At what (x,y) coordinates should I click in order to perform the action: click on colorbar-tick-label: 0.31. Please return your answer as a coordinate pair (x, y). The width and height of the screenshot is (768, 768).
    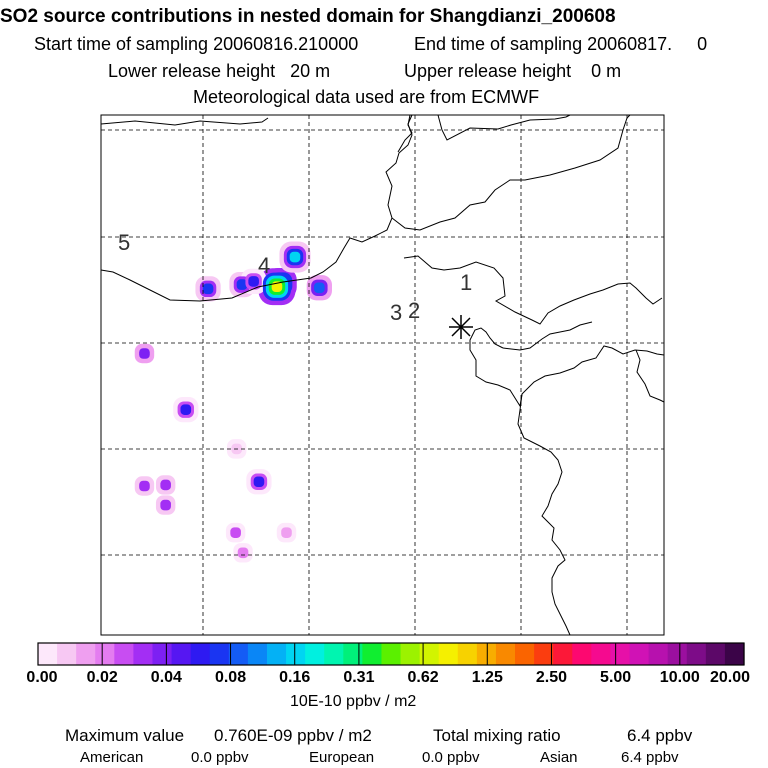
    Looking at the image, I should click on (359, 677).